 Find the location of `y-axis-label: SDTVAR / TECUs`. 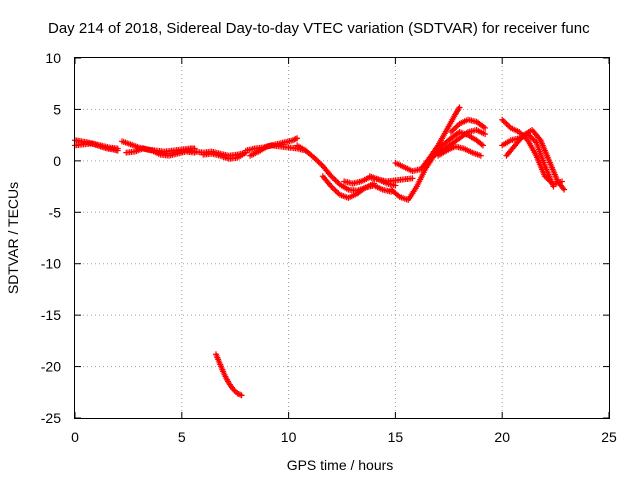

y-axis-label: SDTVAR / TECUs is located at coordinates (13, 238).